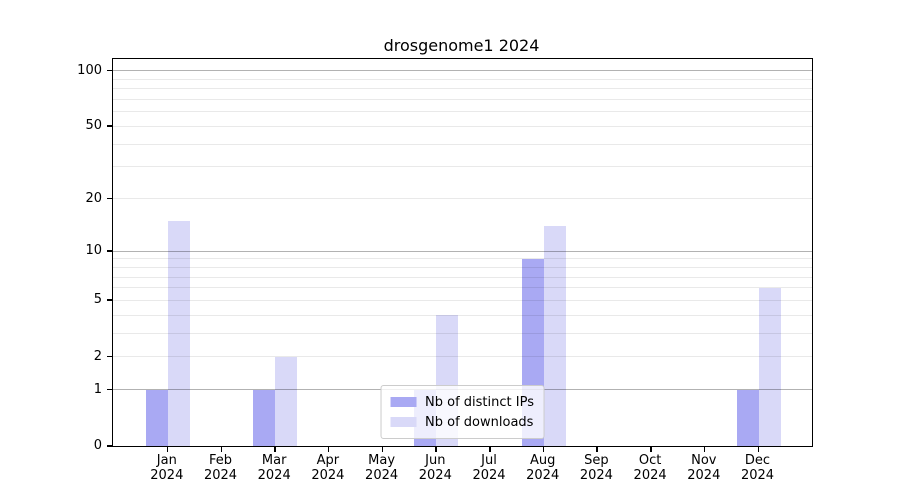 Image resolution: width=900 pixels, height=500 pixels. Describe the element at coordinates (220, 468) in the screenshot. I see `x-tick-label-feb: Feb 2024` at that location.